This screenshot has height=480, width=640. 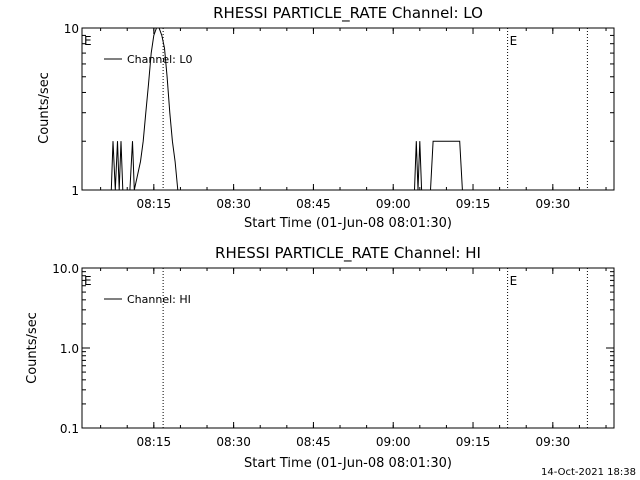 What do you see at coordinates (69, 349) in the screenshot?
I see `y-tick-label: 1.0` at bounding box center [69, 349].